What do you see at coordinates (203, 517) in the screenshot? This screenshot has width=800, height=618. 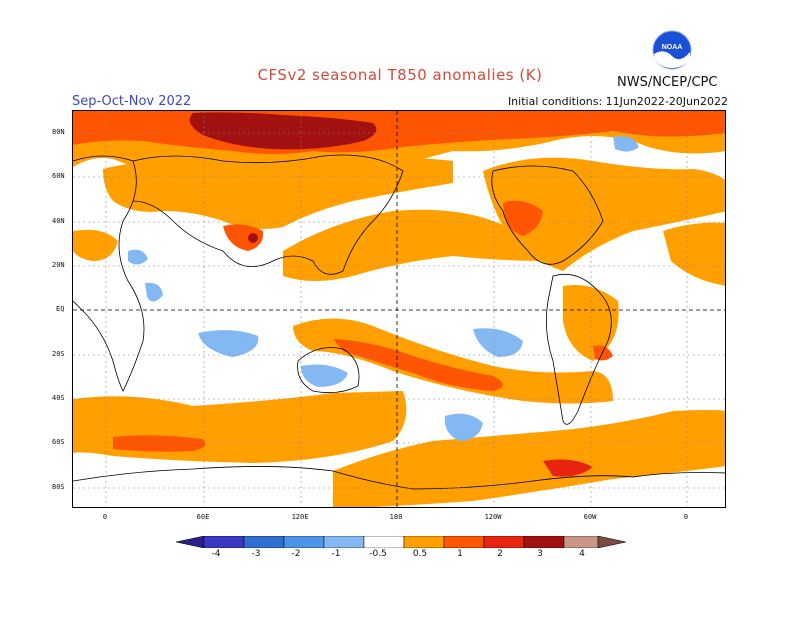 I see `lon-label-60e: 60E` at bounding box center [203, 517].